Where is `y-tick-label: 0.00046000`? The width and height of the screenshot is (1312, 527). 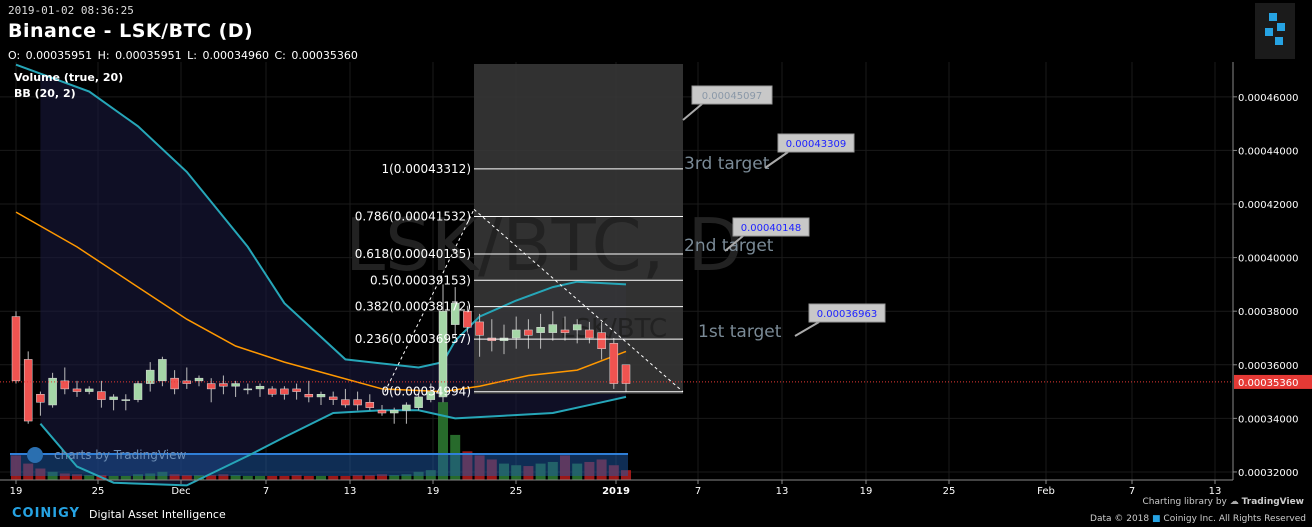 y-tick-label: 0.00046000 is located at coordinates (1268, 98).